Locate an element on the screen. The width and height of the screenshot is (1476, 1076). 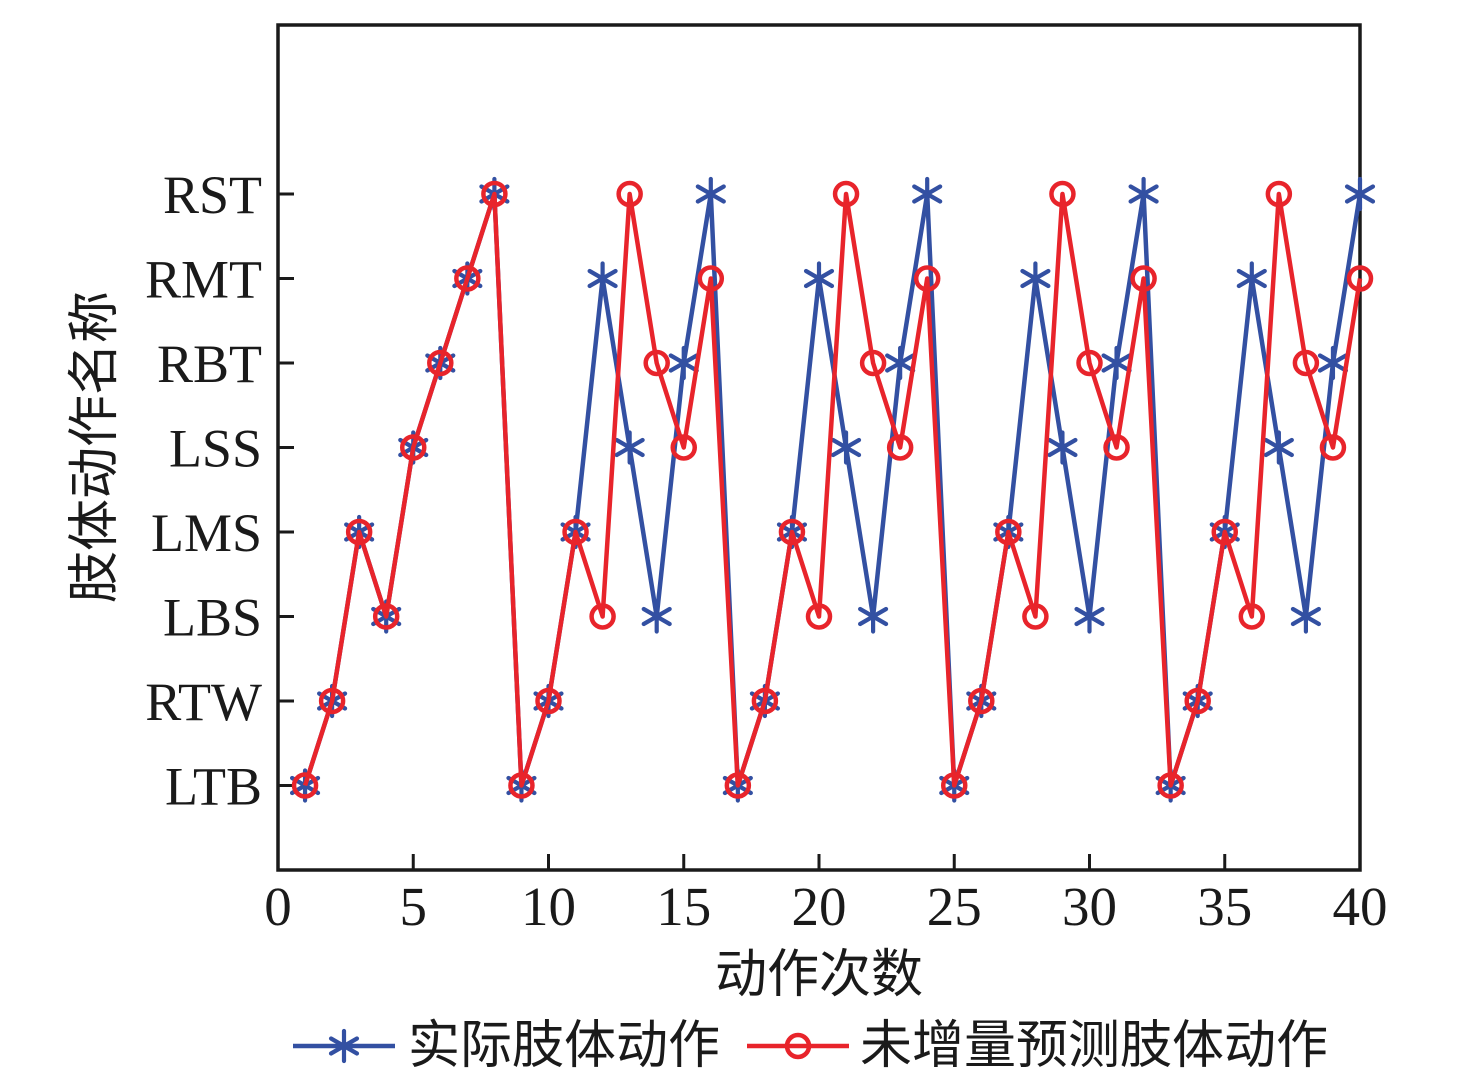
y-axis-label: 肢体动作名称 is located at coordinates (95, 447).